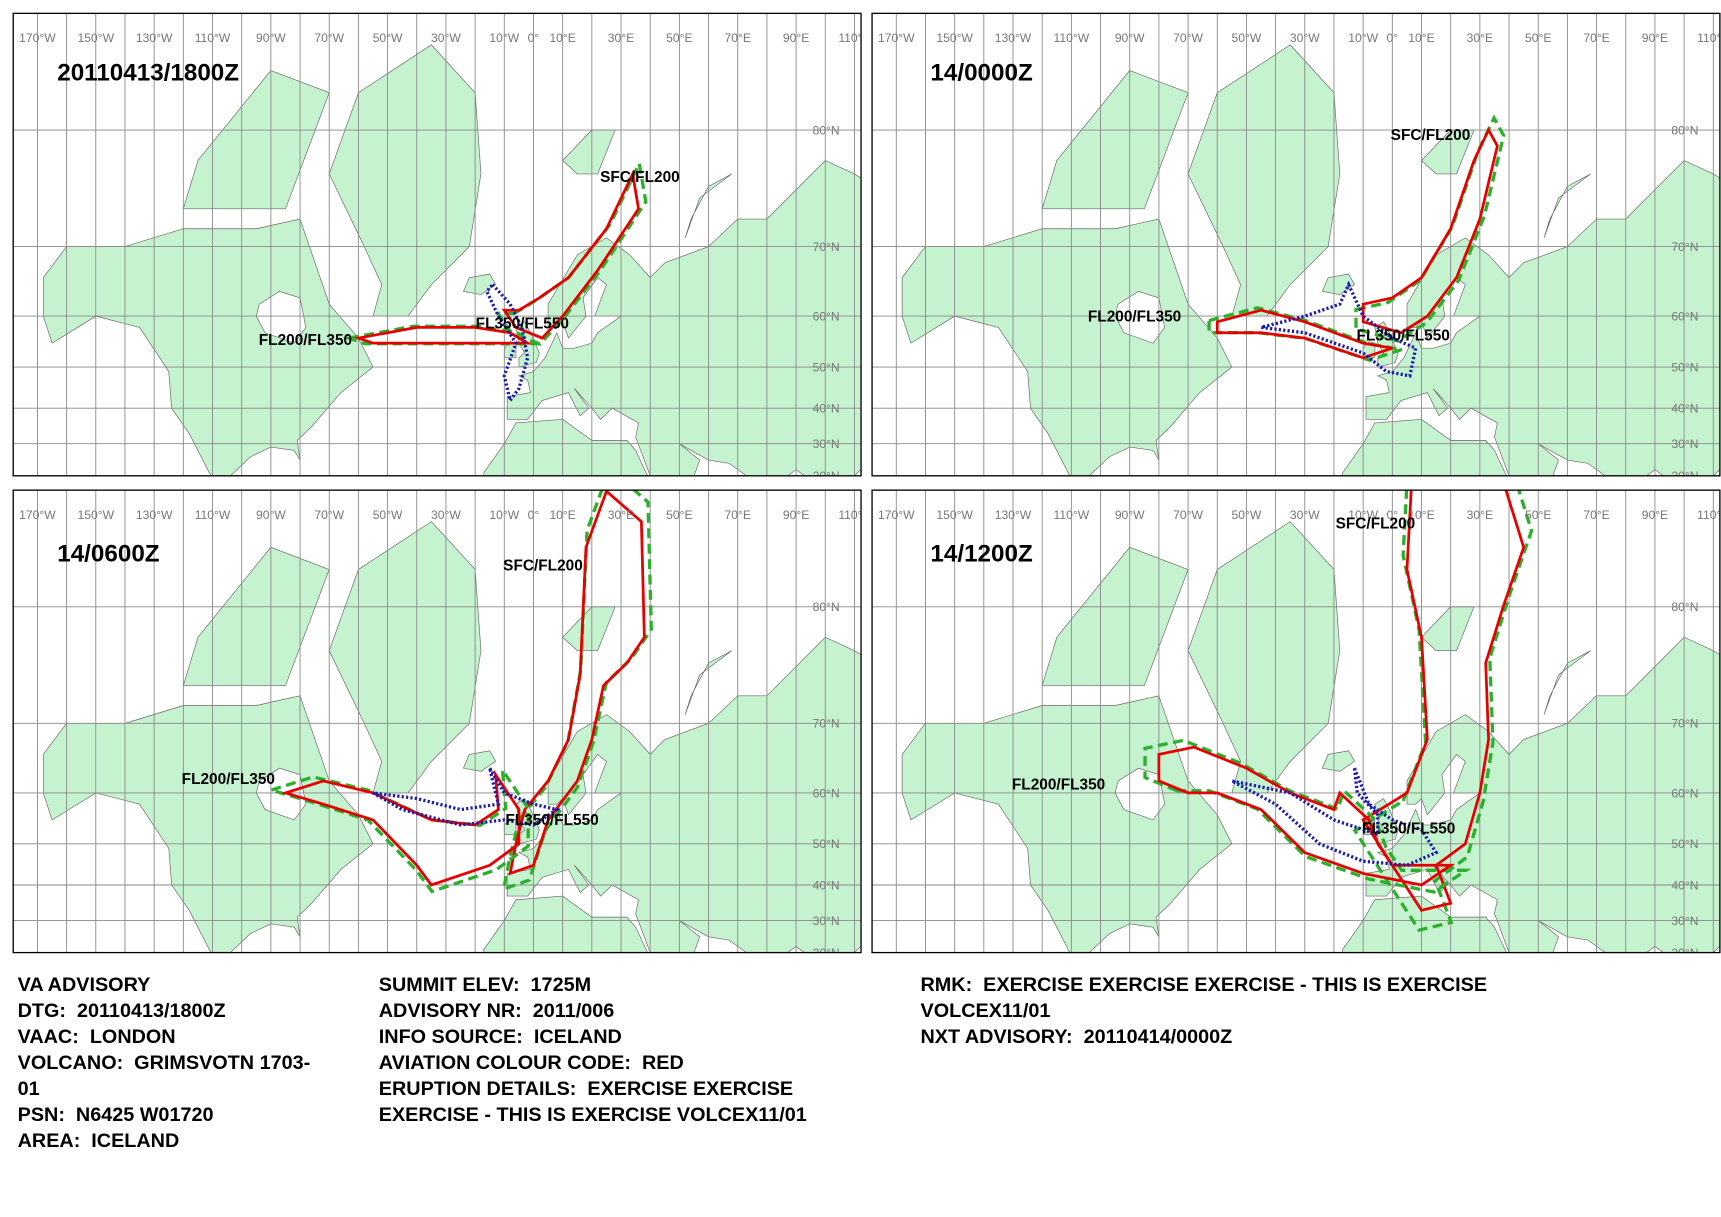 The height and width of the screenshot is (1217, 1721). What do you see at coordinates (531, 1063) in the screenshot?
I see `advisory-line: AVIATION COLOUR CODE: RED` at bounding box center [531, 1063].